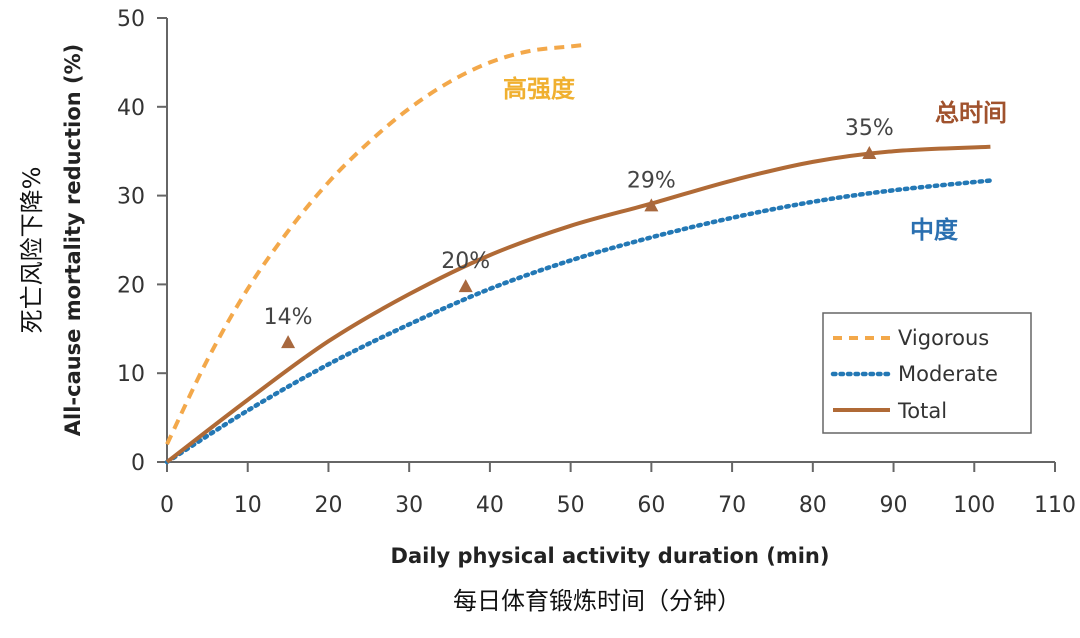 The image size is (1080, 638). What do you see at coordinates (131, 285) in the screenshot?
I see `y-tick-label: 20` at bounding box center [131, 285].